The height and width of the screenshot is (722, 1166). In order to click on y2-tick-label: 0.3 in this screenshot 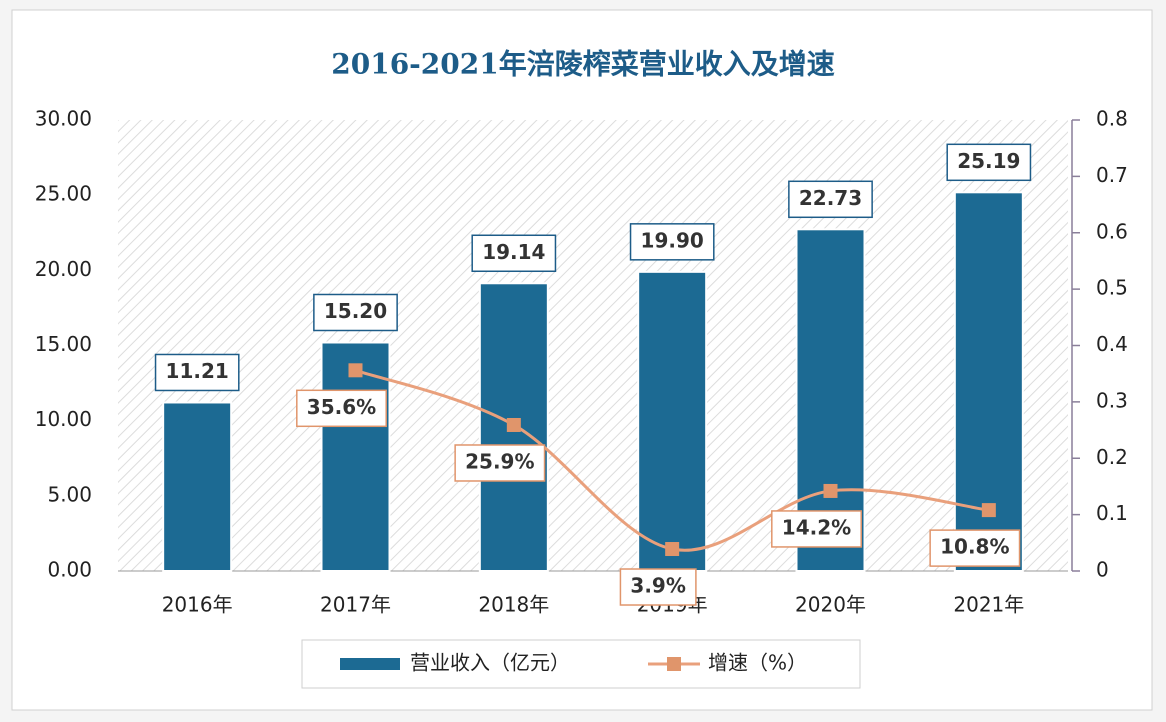, I will do `click(1112, 400)`.